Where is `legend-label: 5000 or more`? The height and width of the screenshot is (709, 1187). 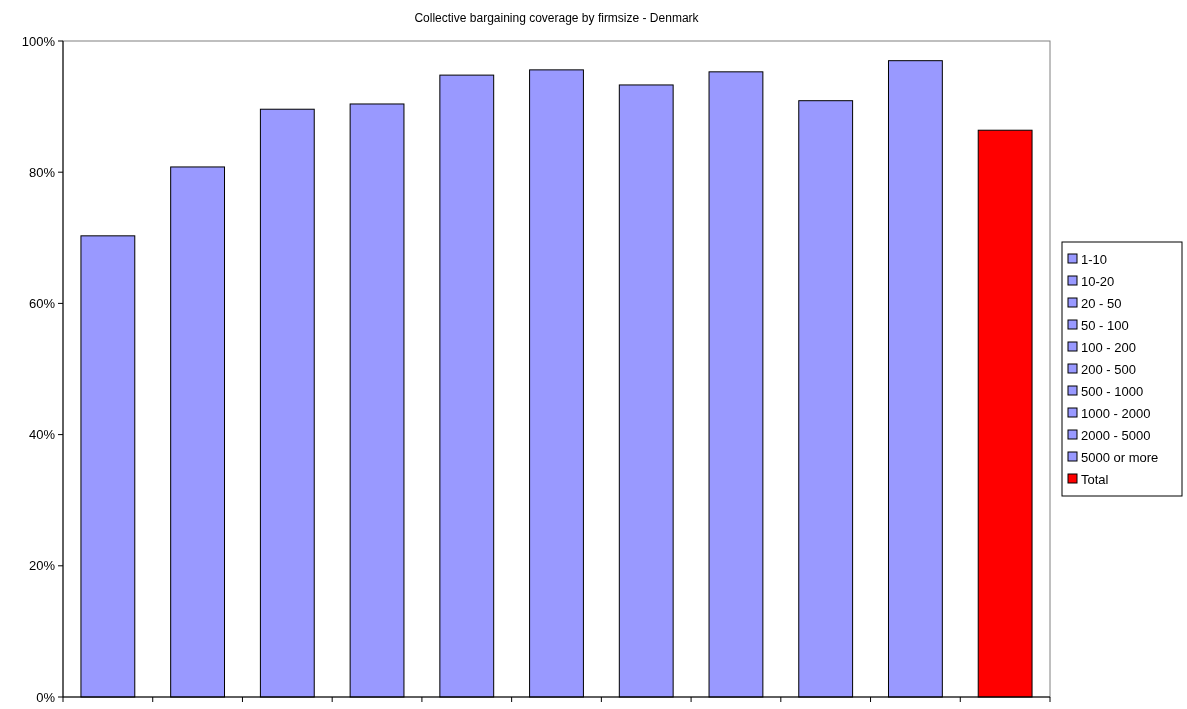 legend-label: 5000 or more is located at coordinates (1120, 457).